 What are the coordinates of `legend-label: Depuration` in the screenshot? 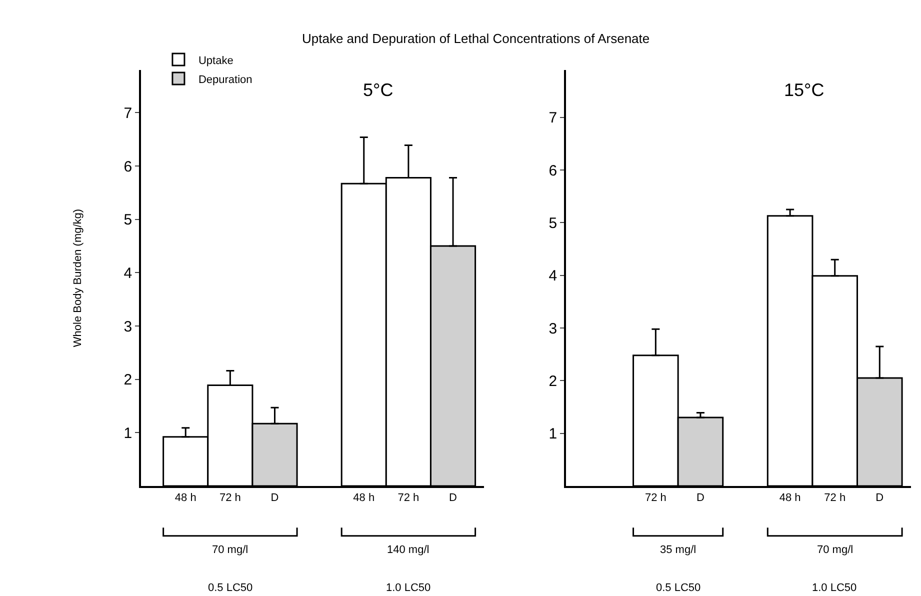 It's located at (225, 80).